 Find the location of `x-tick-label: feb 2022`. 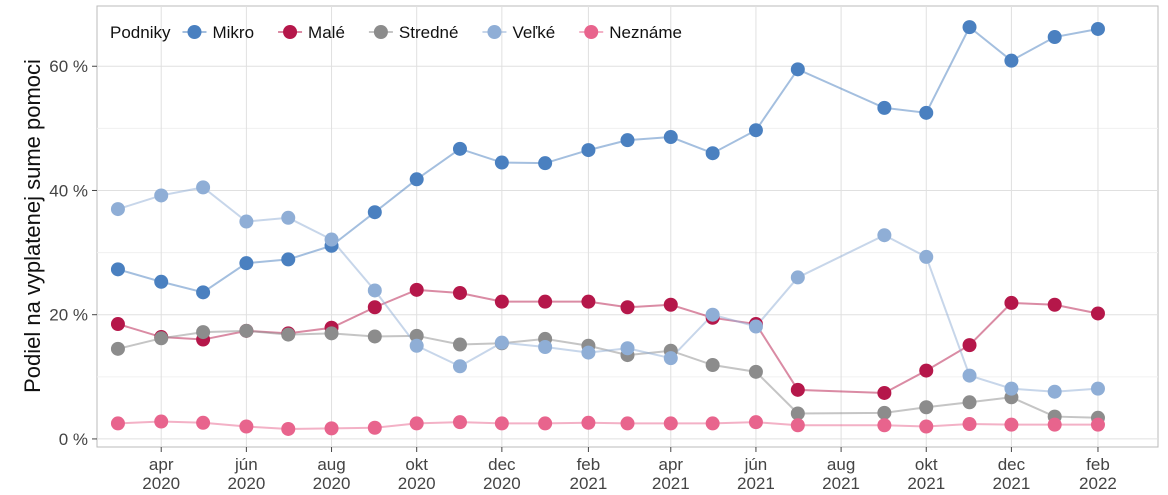

x-tick-label: feb 2022 is located at coordinates (1098, 474).